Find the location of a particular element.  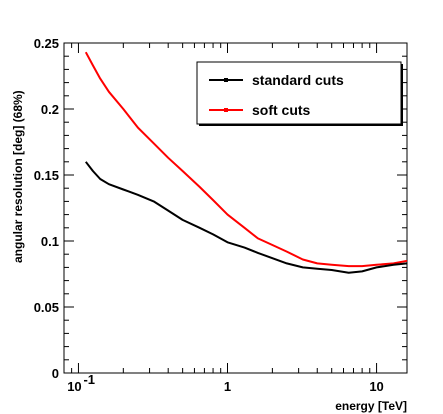

x-axis-title: energy [TeV] is located at coordinates (371, 406).